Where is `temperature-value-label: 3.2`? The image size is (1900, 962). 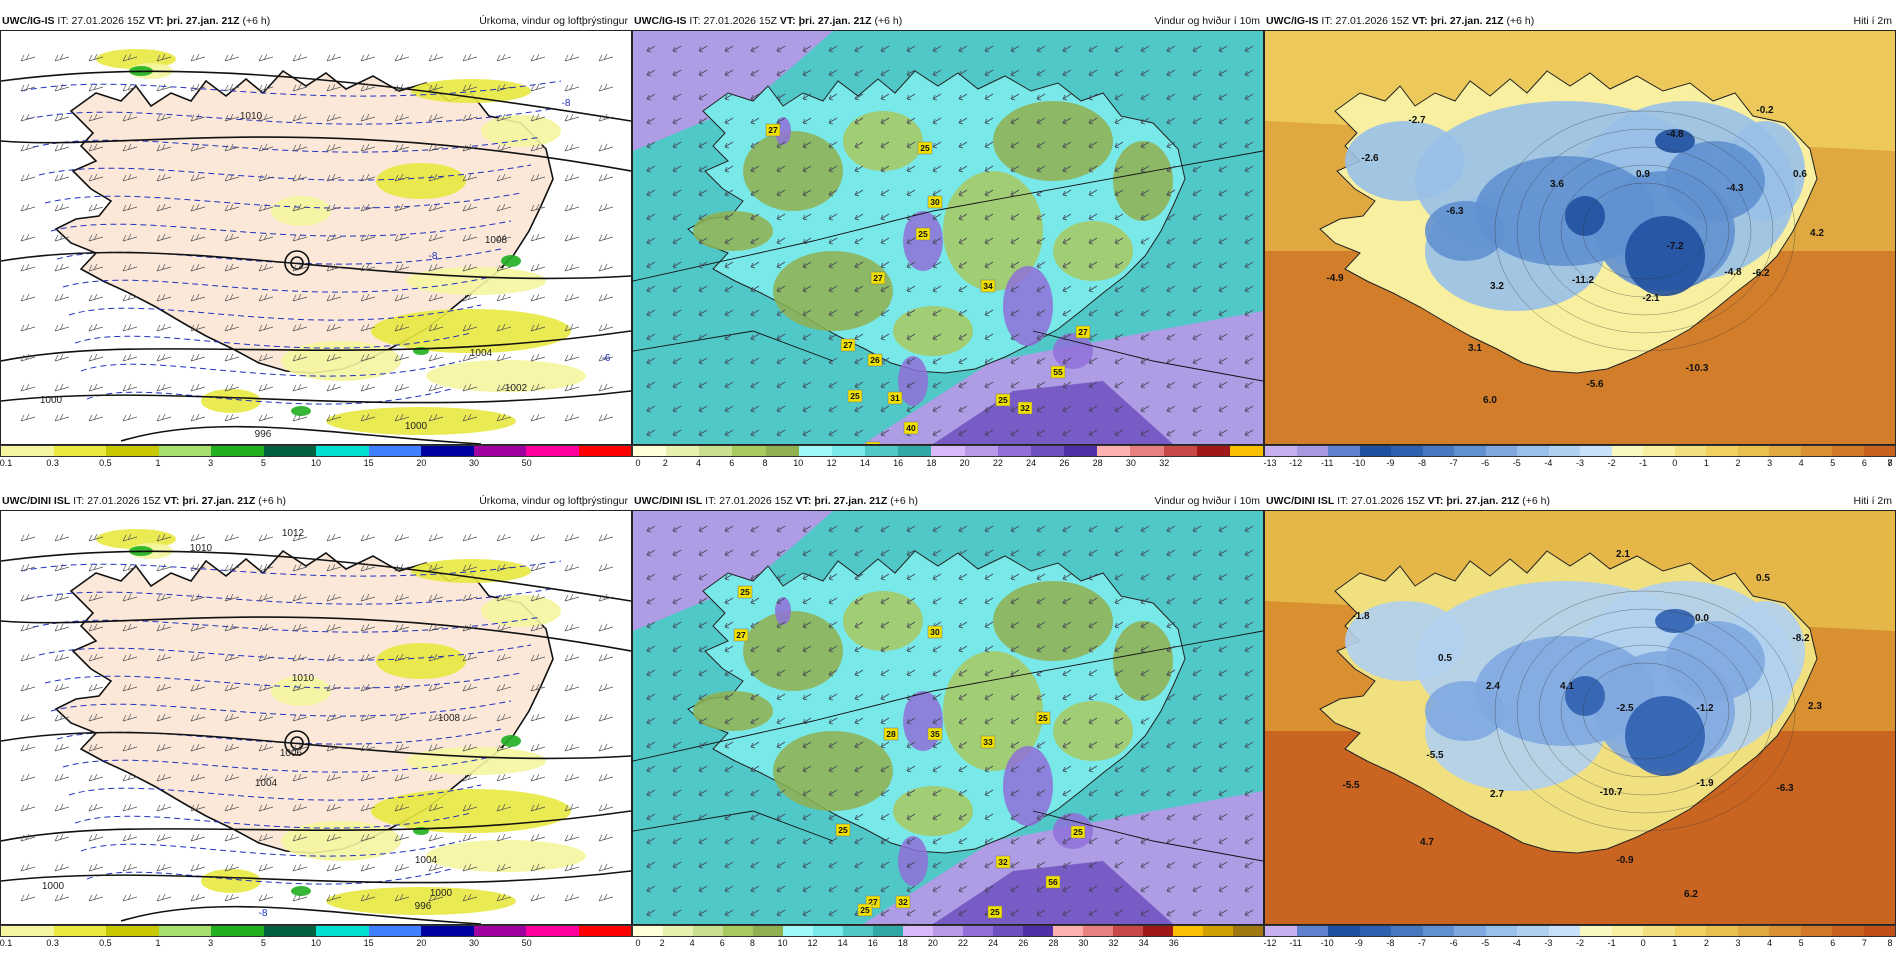
temperature-value-label: 3.2 is located at coordinates (1497, 286).